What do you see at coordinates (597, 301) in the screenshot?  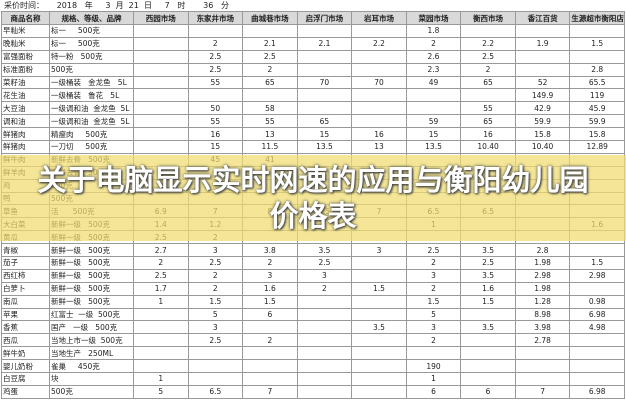 I see `price: 0.98` at bounding box center [597, 301].